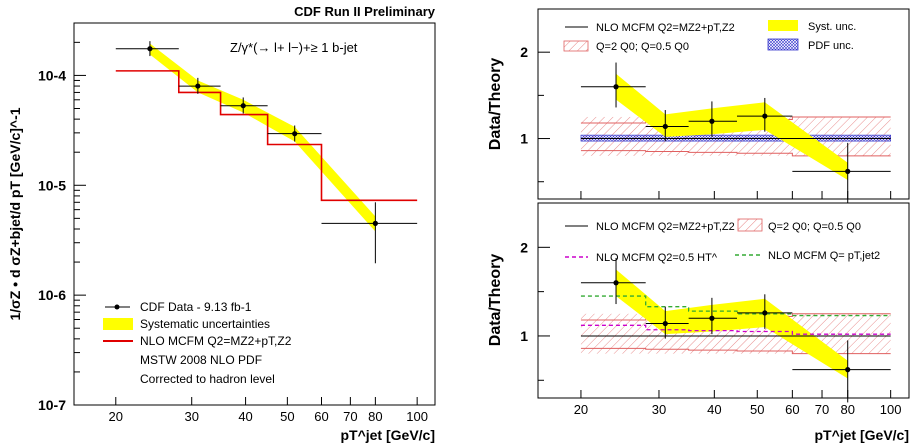 The image size is (914, 446). I want to click on ptjet-step-line, so click(735, 306).